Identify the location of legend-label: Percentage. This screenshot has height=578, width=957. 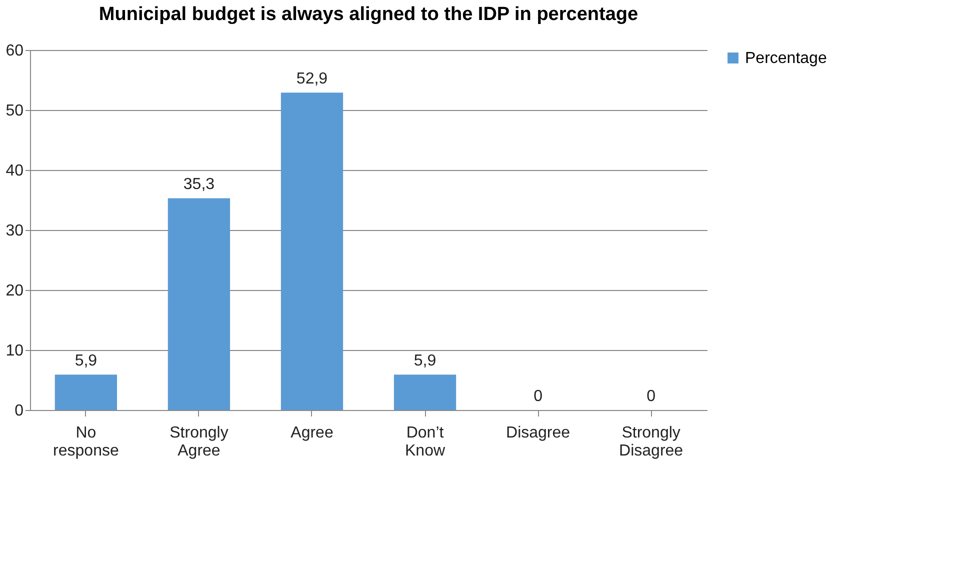
(786, 58).